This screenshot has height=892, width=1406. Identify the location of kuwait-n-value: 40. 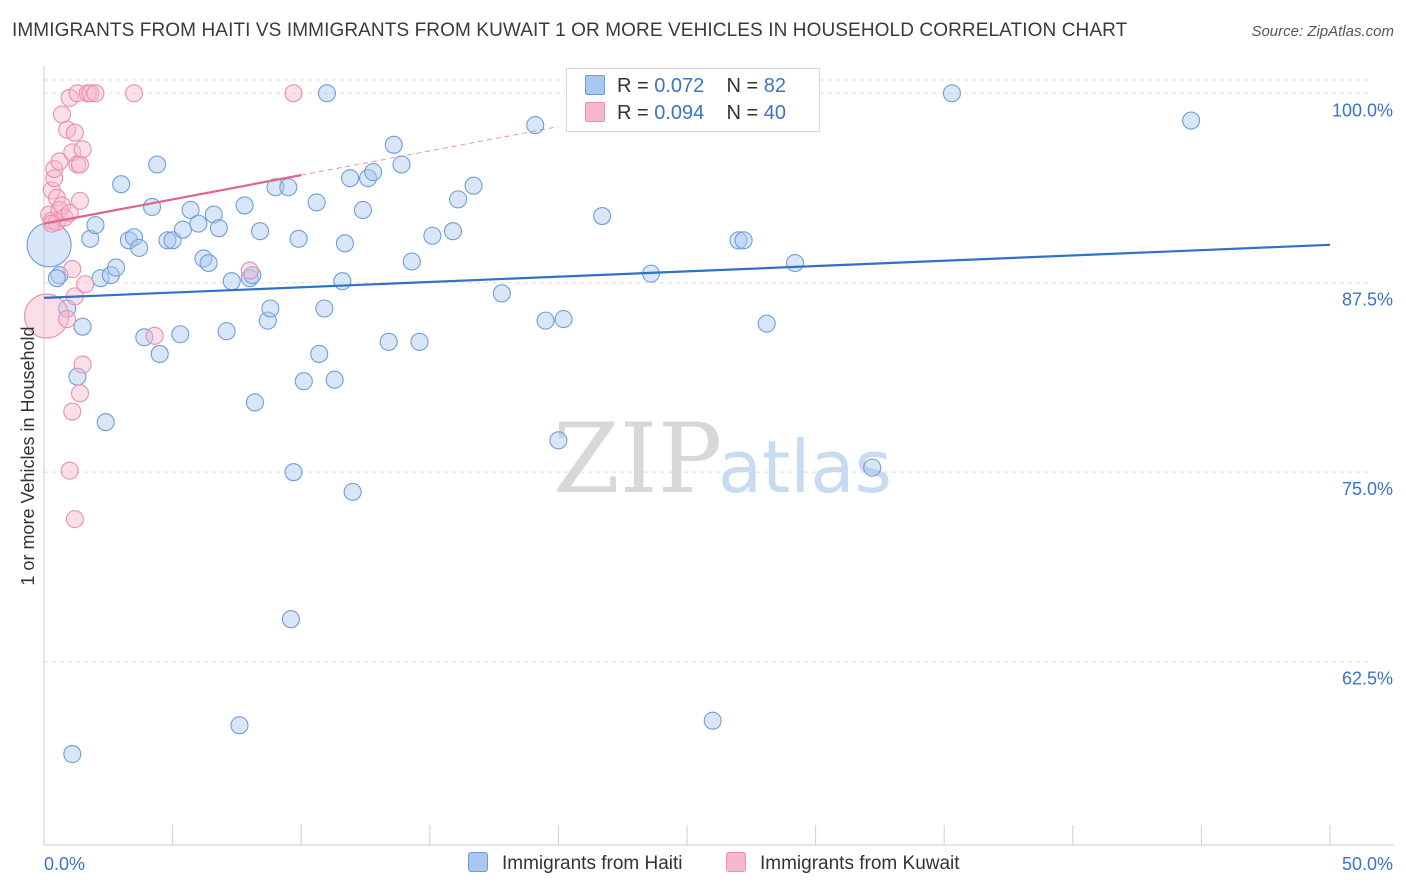
(775, 113).